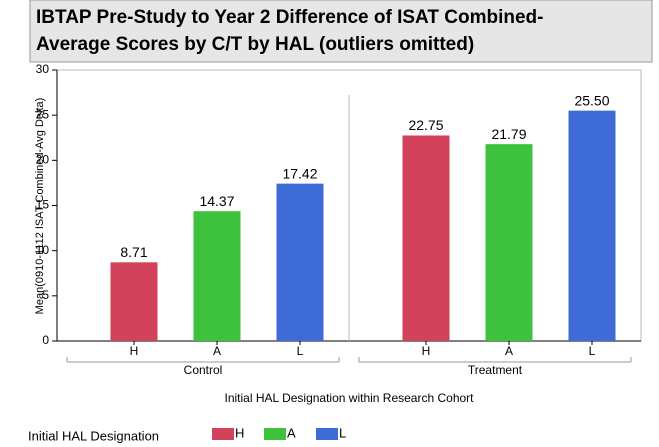 This screenshot has height=447, width=659. Describe the element at coordinates (43, 250) in the screenshot. I see `y-tick-label: 10` at that location.